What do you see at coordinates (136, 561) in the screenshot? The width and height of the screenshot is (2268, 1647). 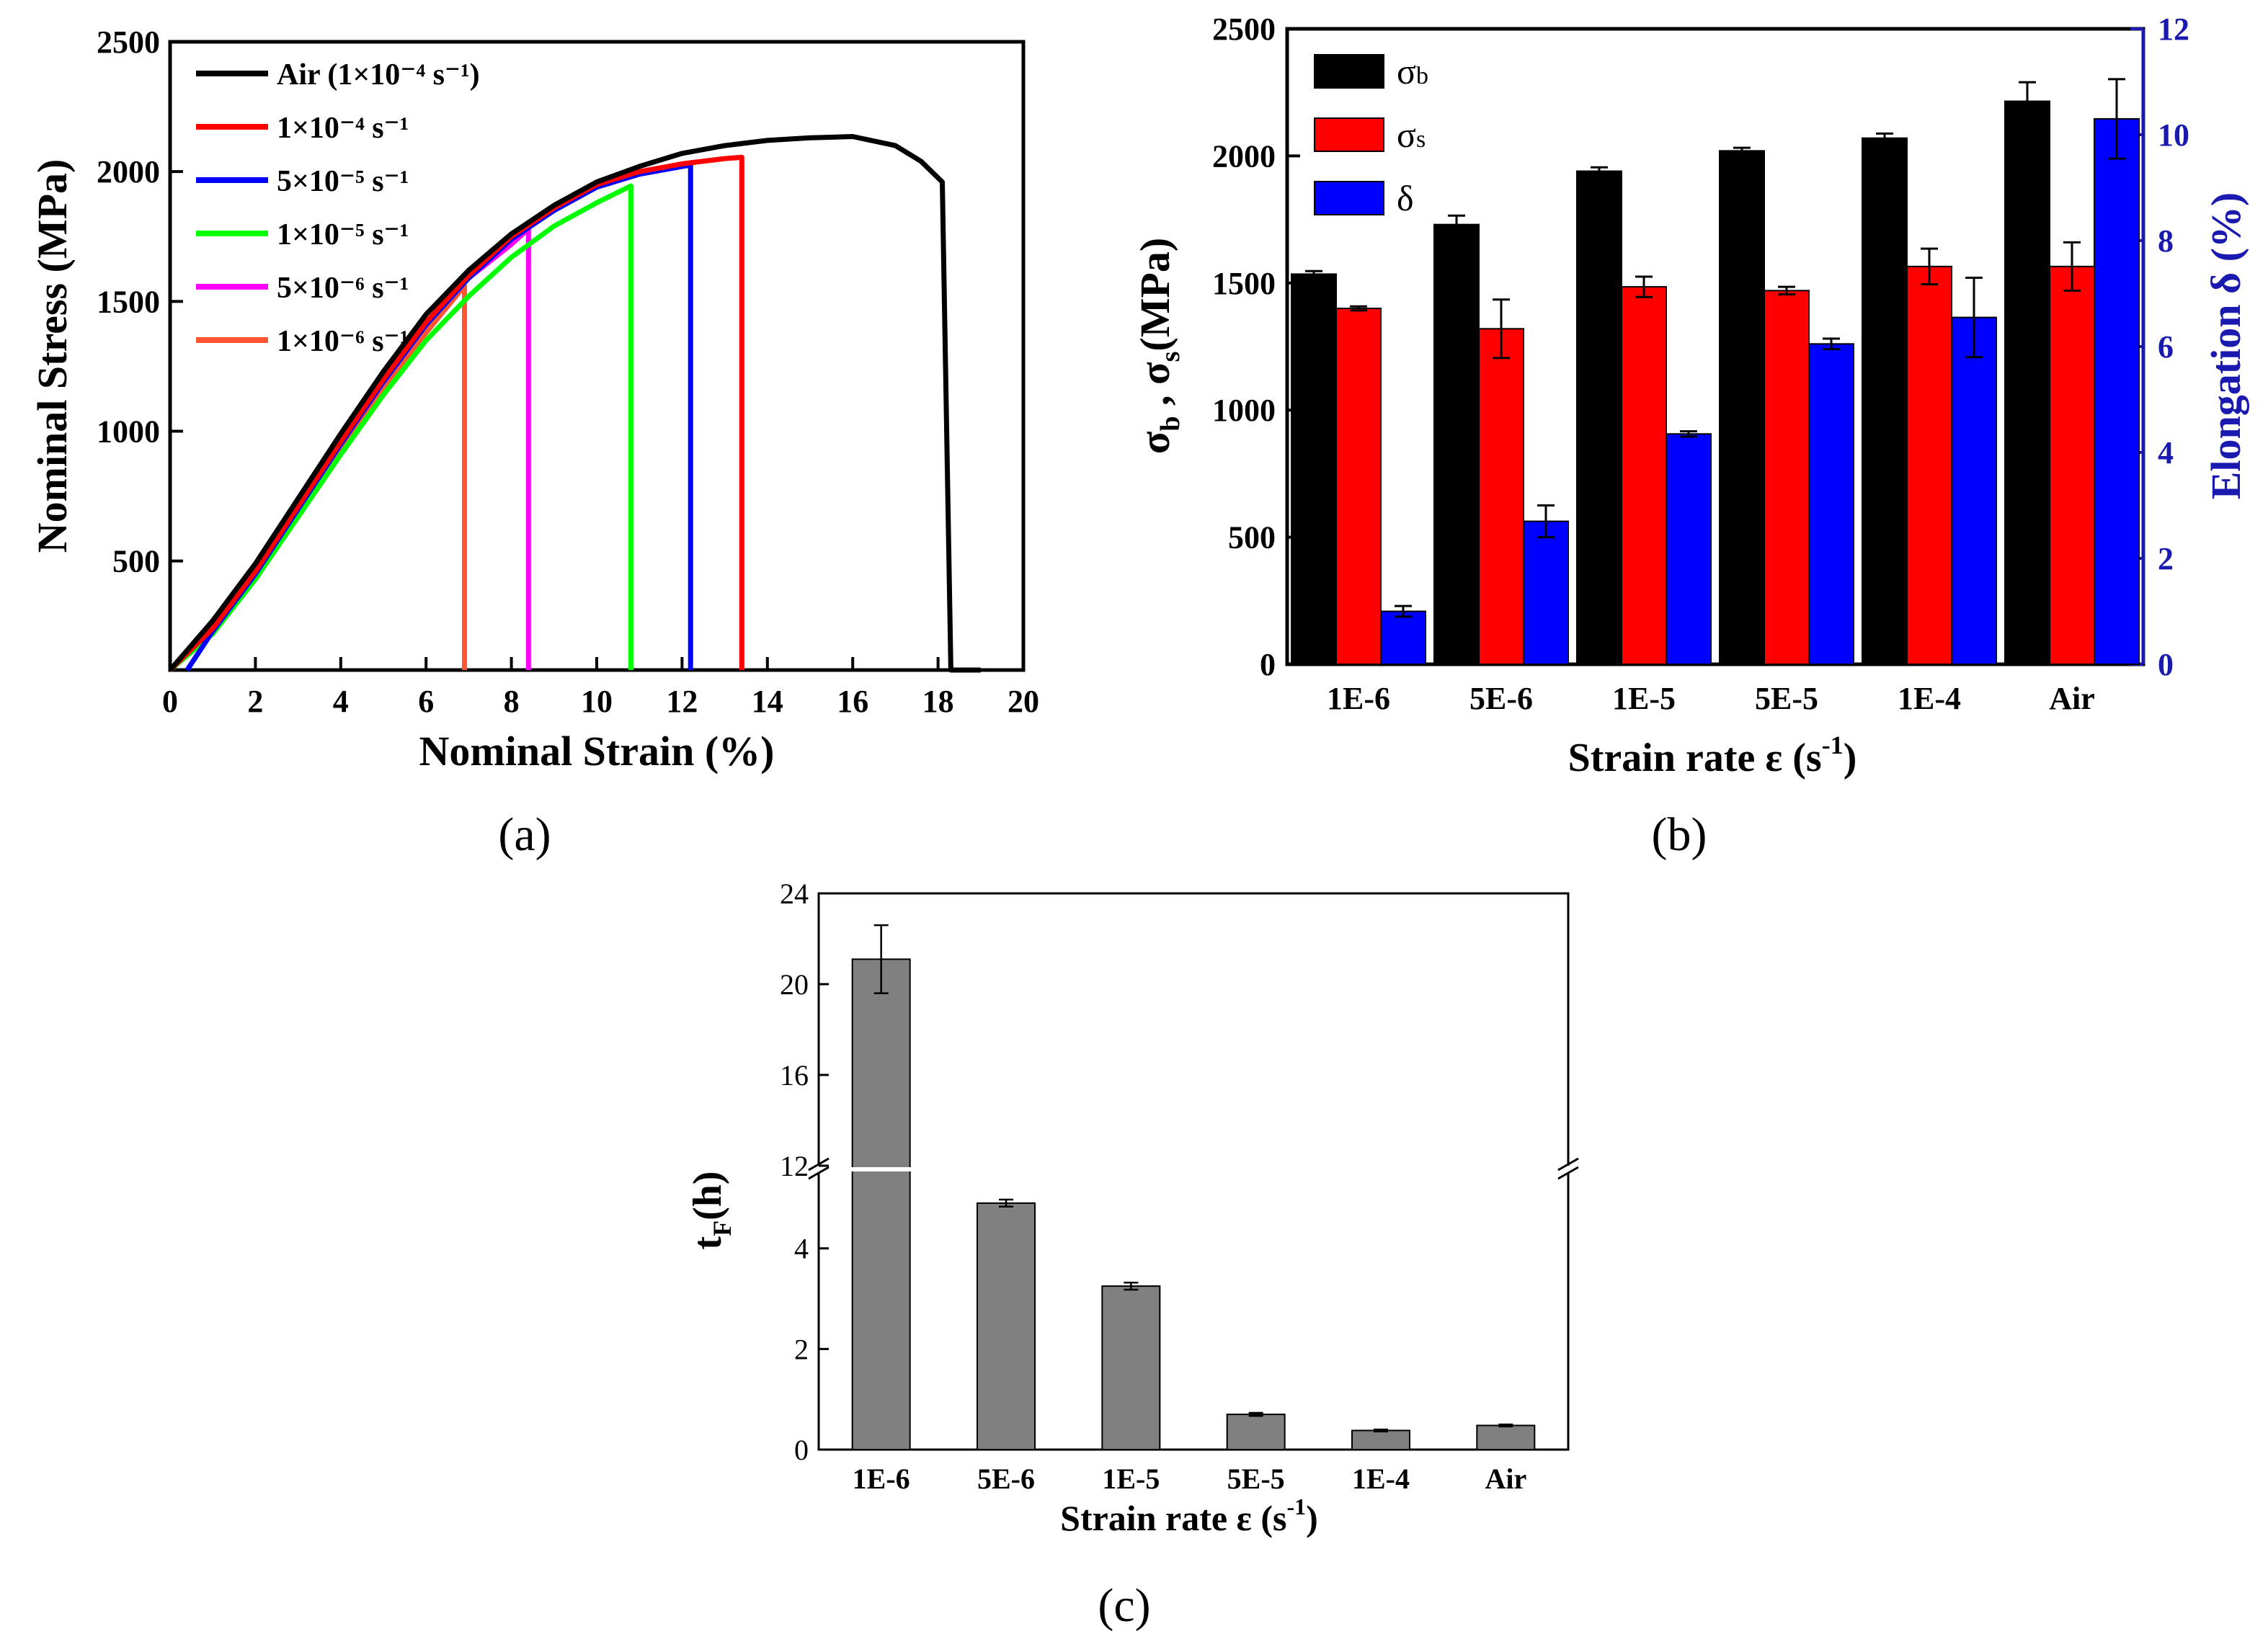 I see `panel-a-y-tick-label: 500` at bounding box center [136, 561].